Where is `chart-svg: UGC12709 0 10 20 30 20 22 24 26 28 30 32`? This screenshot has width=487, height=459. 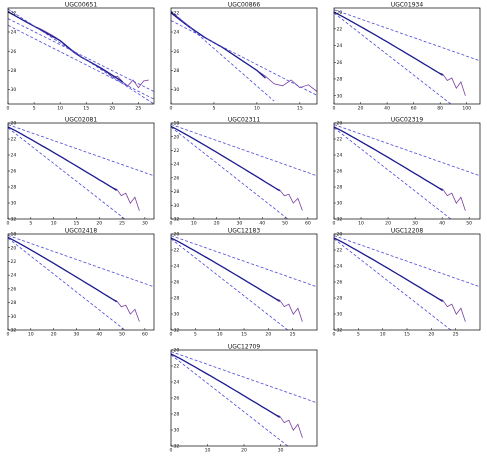
chart-svg: UGC12709 0 10 20 30 20 22 24 26 28 30 32 is located at coordinates (244, 399).